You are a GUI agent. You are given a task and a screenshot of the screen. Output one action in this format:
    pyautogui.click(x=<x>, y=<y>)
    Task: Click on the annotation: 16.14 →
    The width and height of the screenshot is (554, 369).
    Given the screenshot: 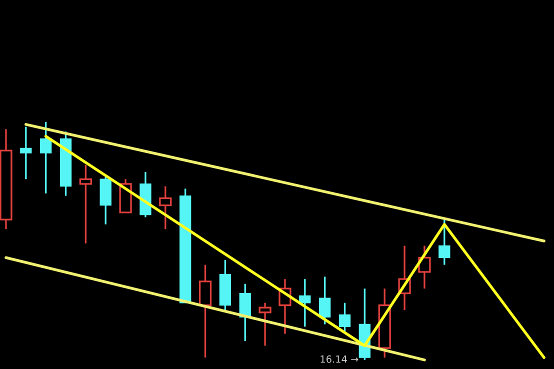 What is the action you would take?
    pyautogui.click(x=339, y=359)
    